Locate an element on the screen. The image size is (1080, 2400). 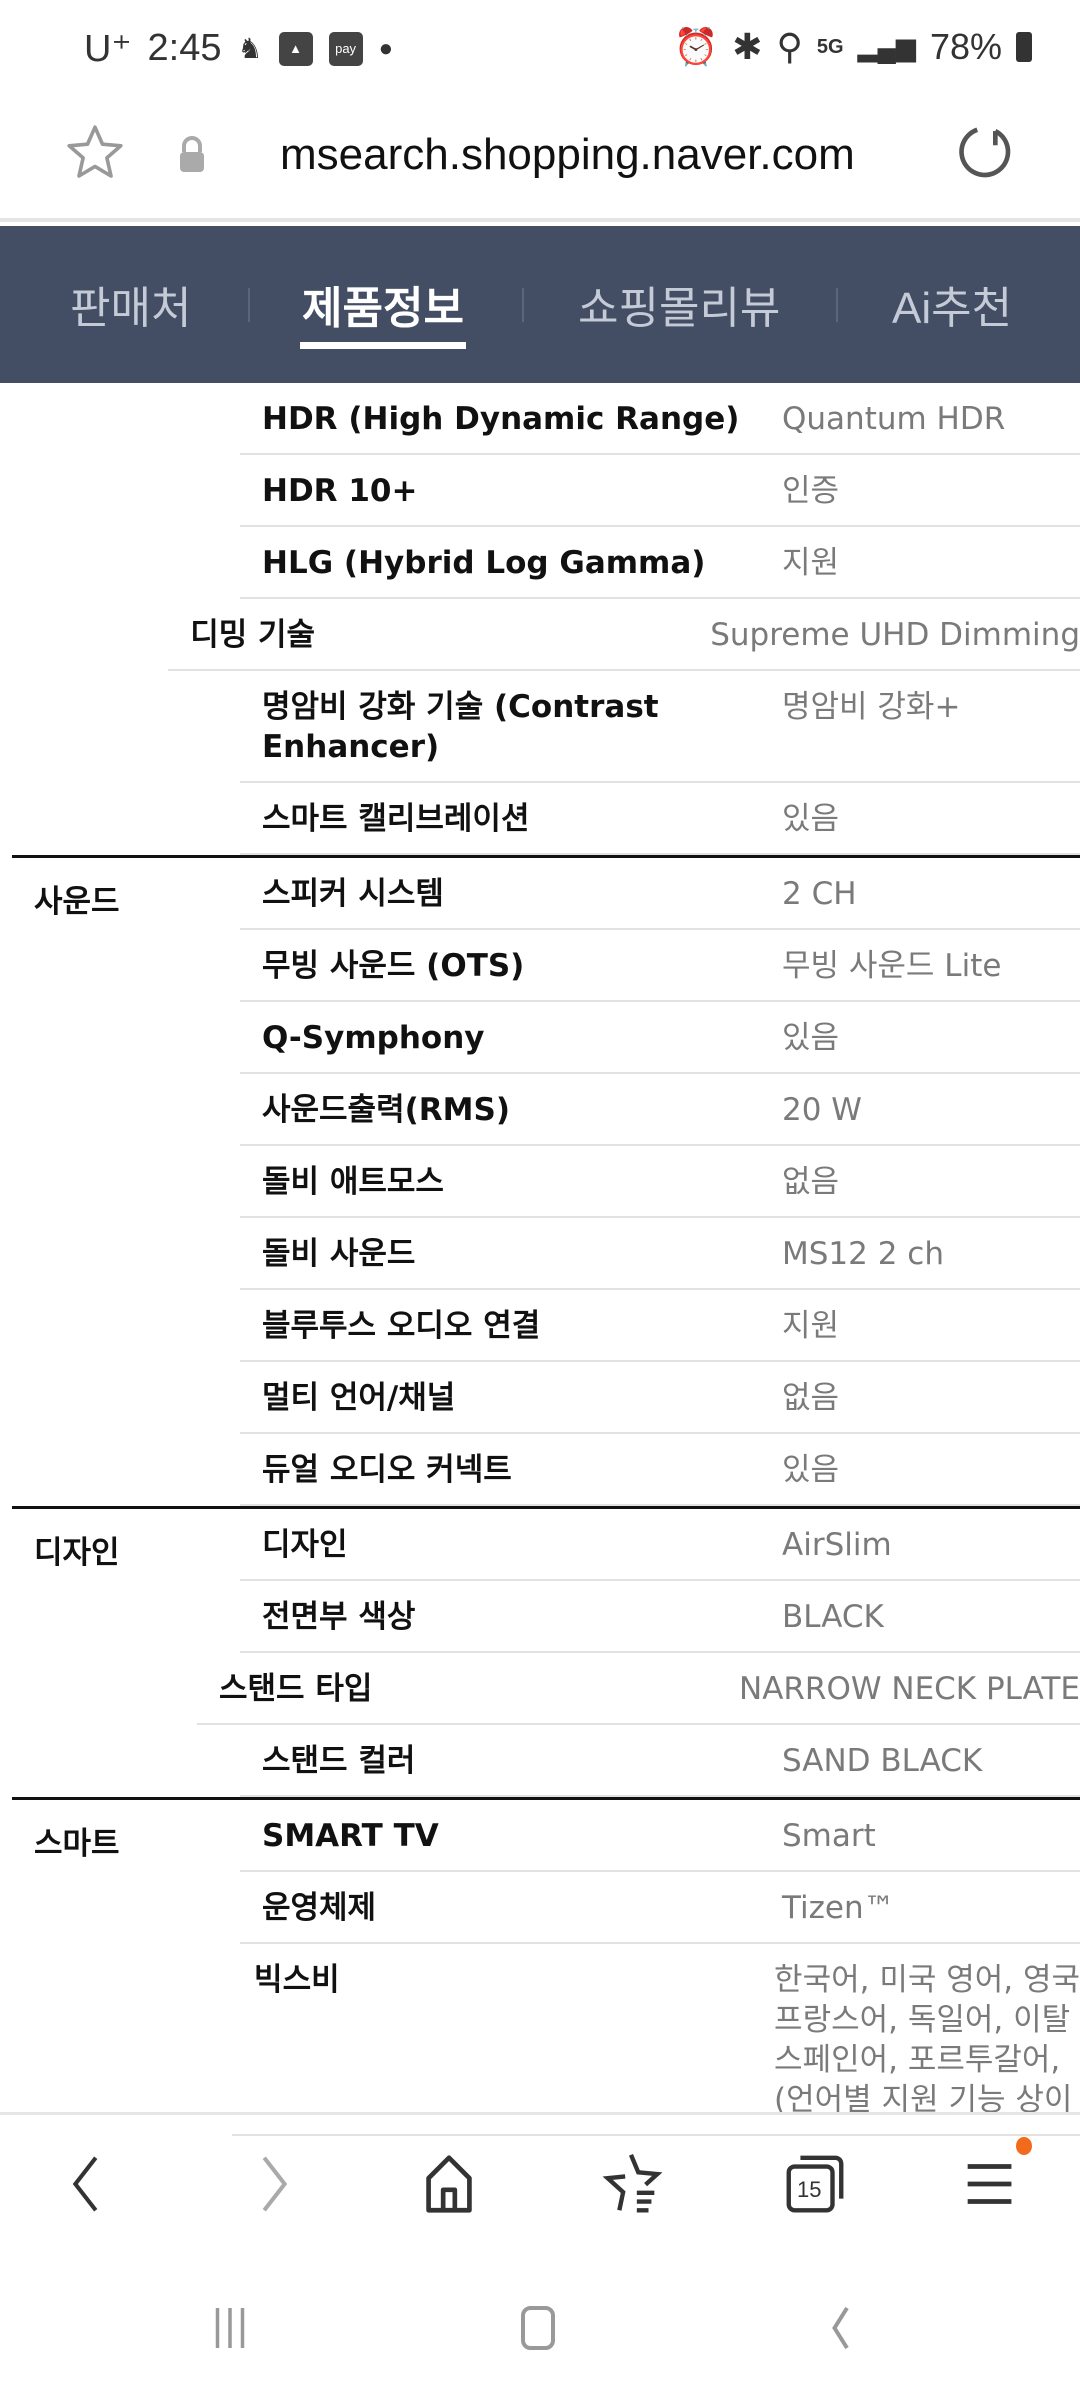
back-icon is located at coordinates (87, 2184).